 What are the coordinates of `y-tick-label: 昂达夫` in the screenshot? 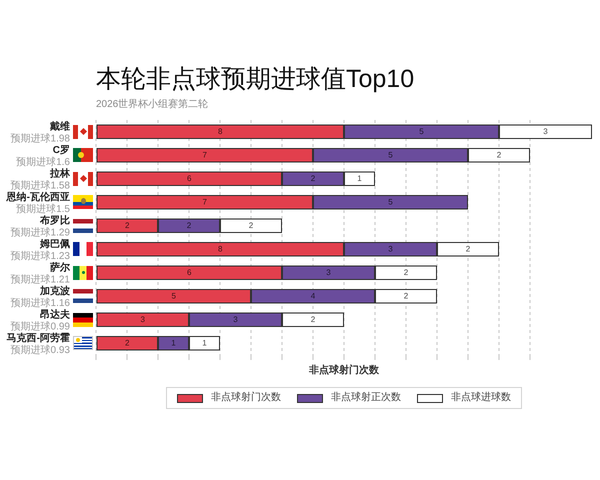 It's located at (55, 314).